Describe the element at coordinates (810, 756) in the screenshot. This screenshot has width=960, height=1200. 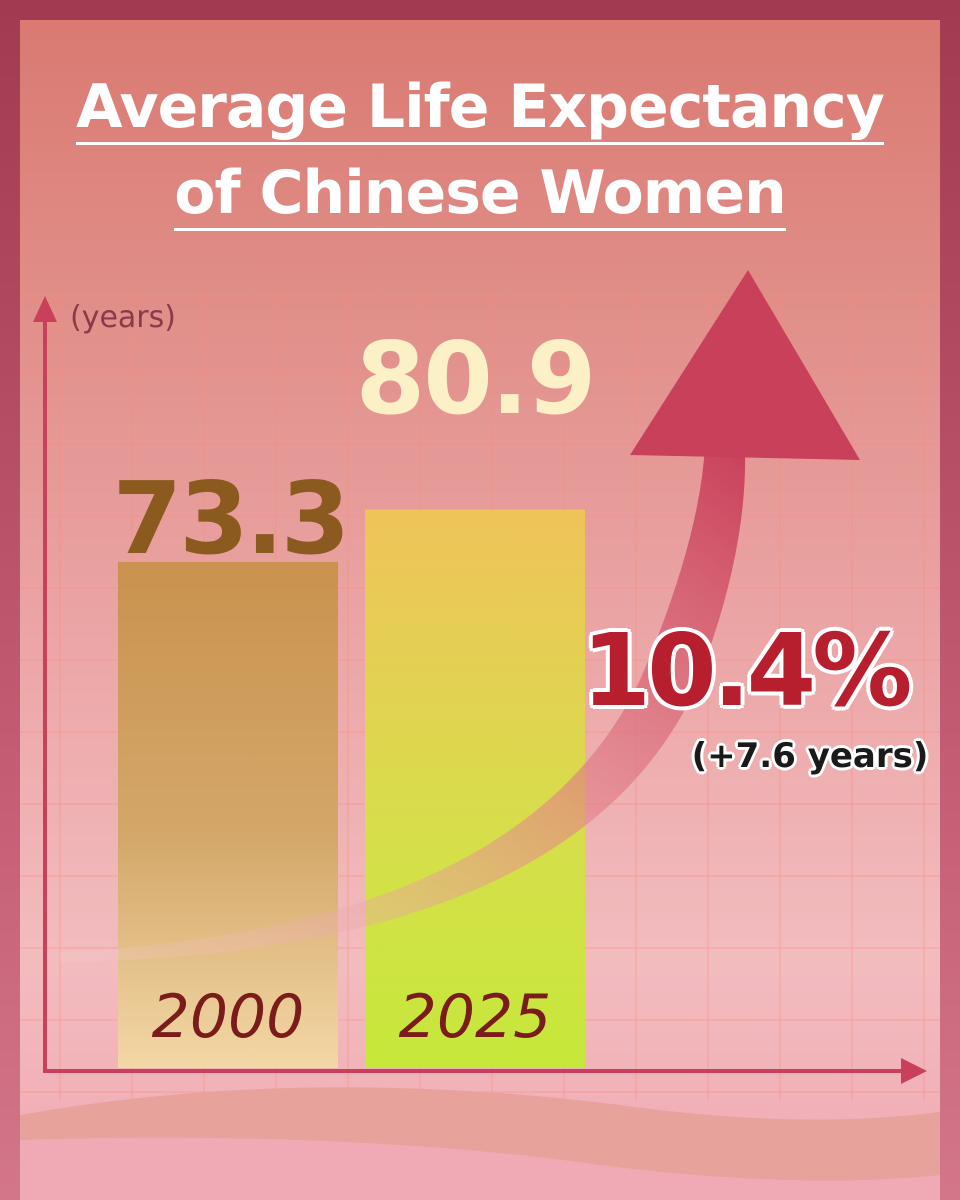
I see `years-increase-label: (+7.6 years)` at that location.